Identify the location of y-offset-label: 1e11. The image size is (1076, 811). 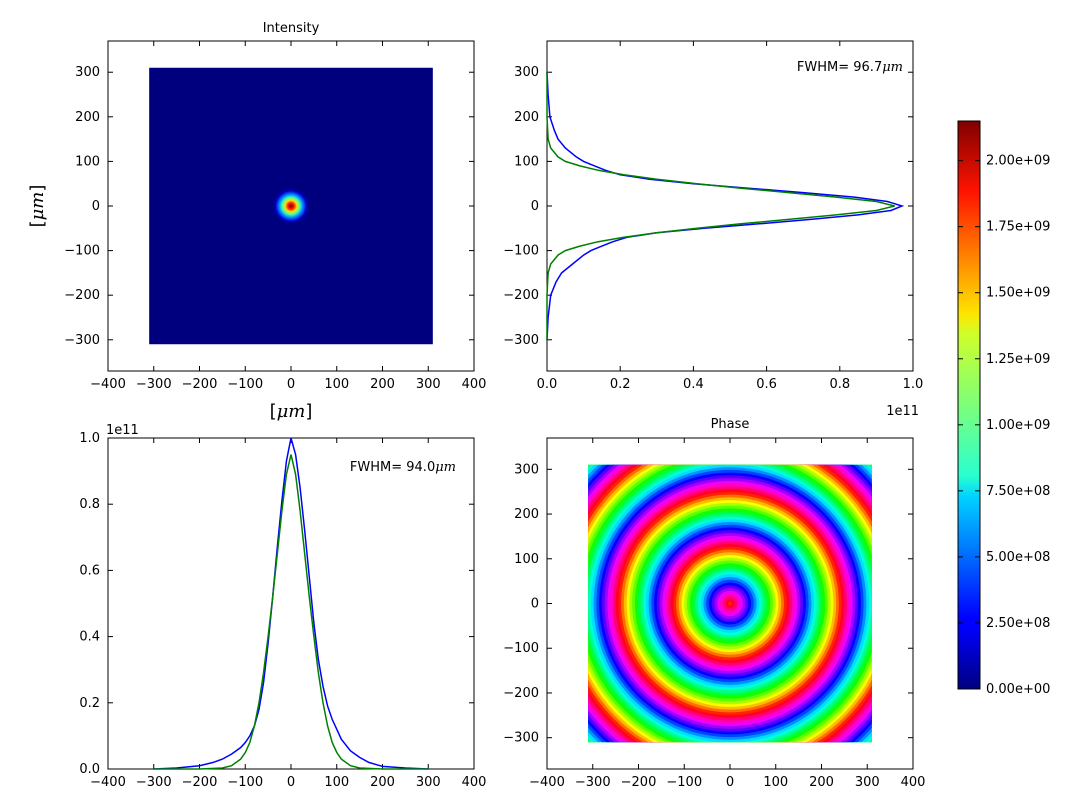
(122, 430).